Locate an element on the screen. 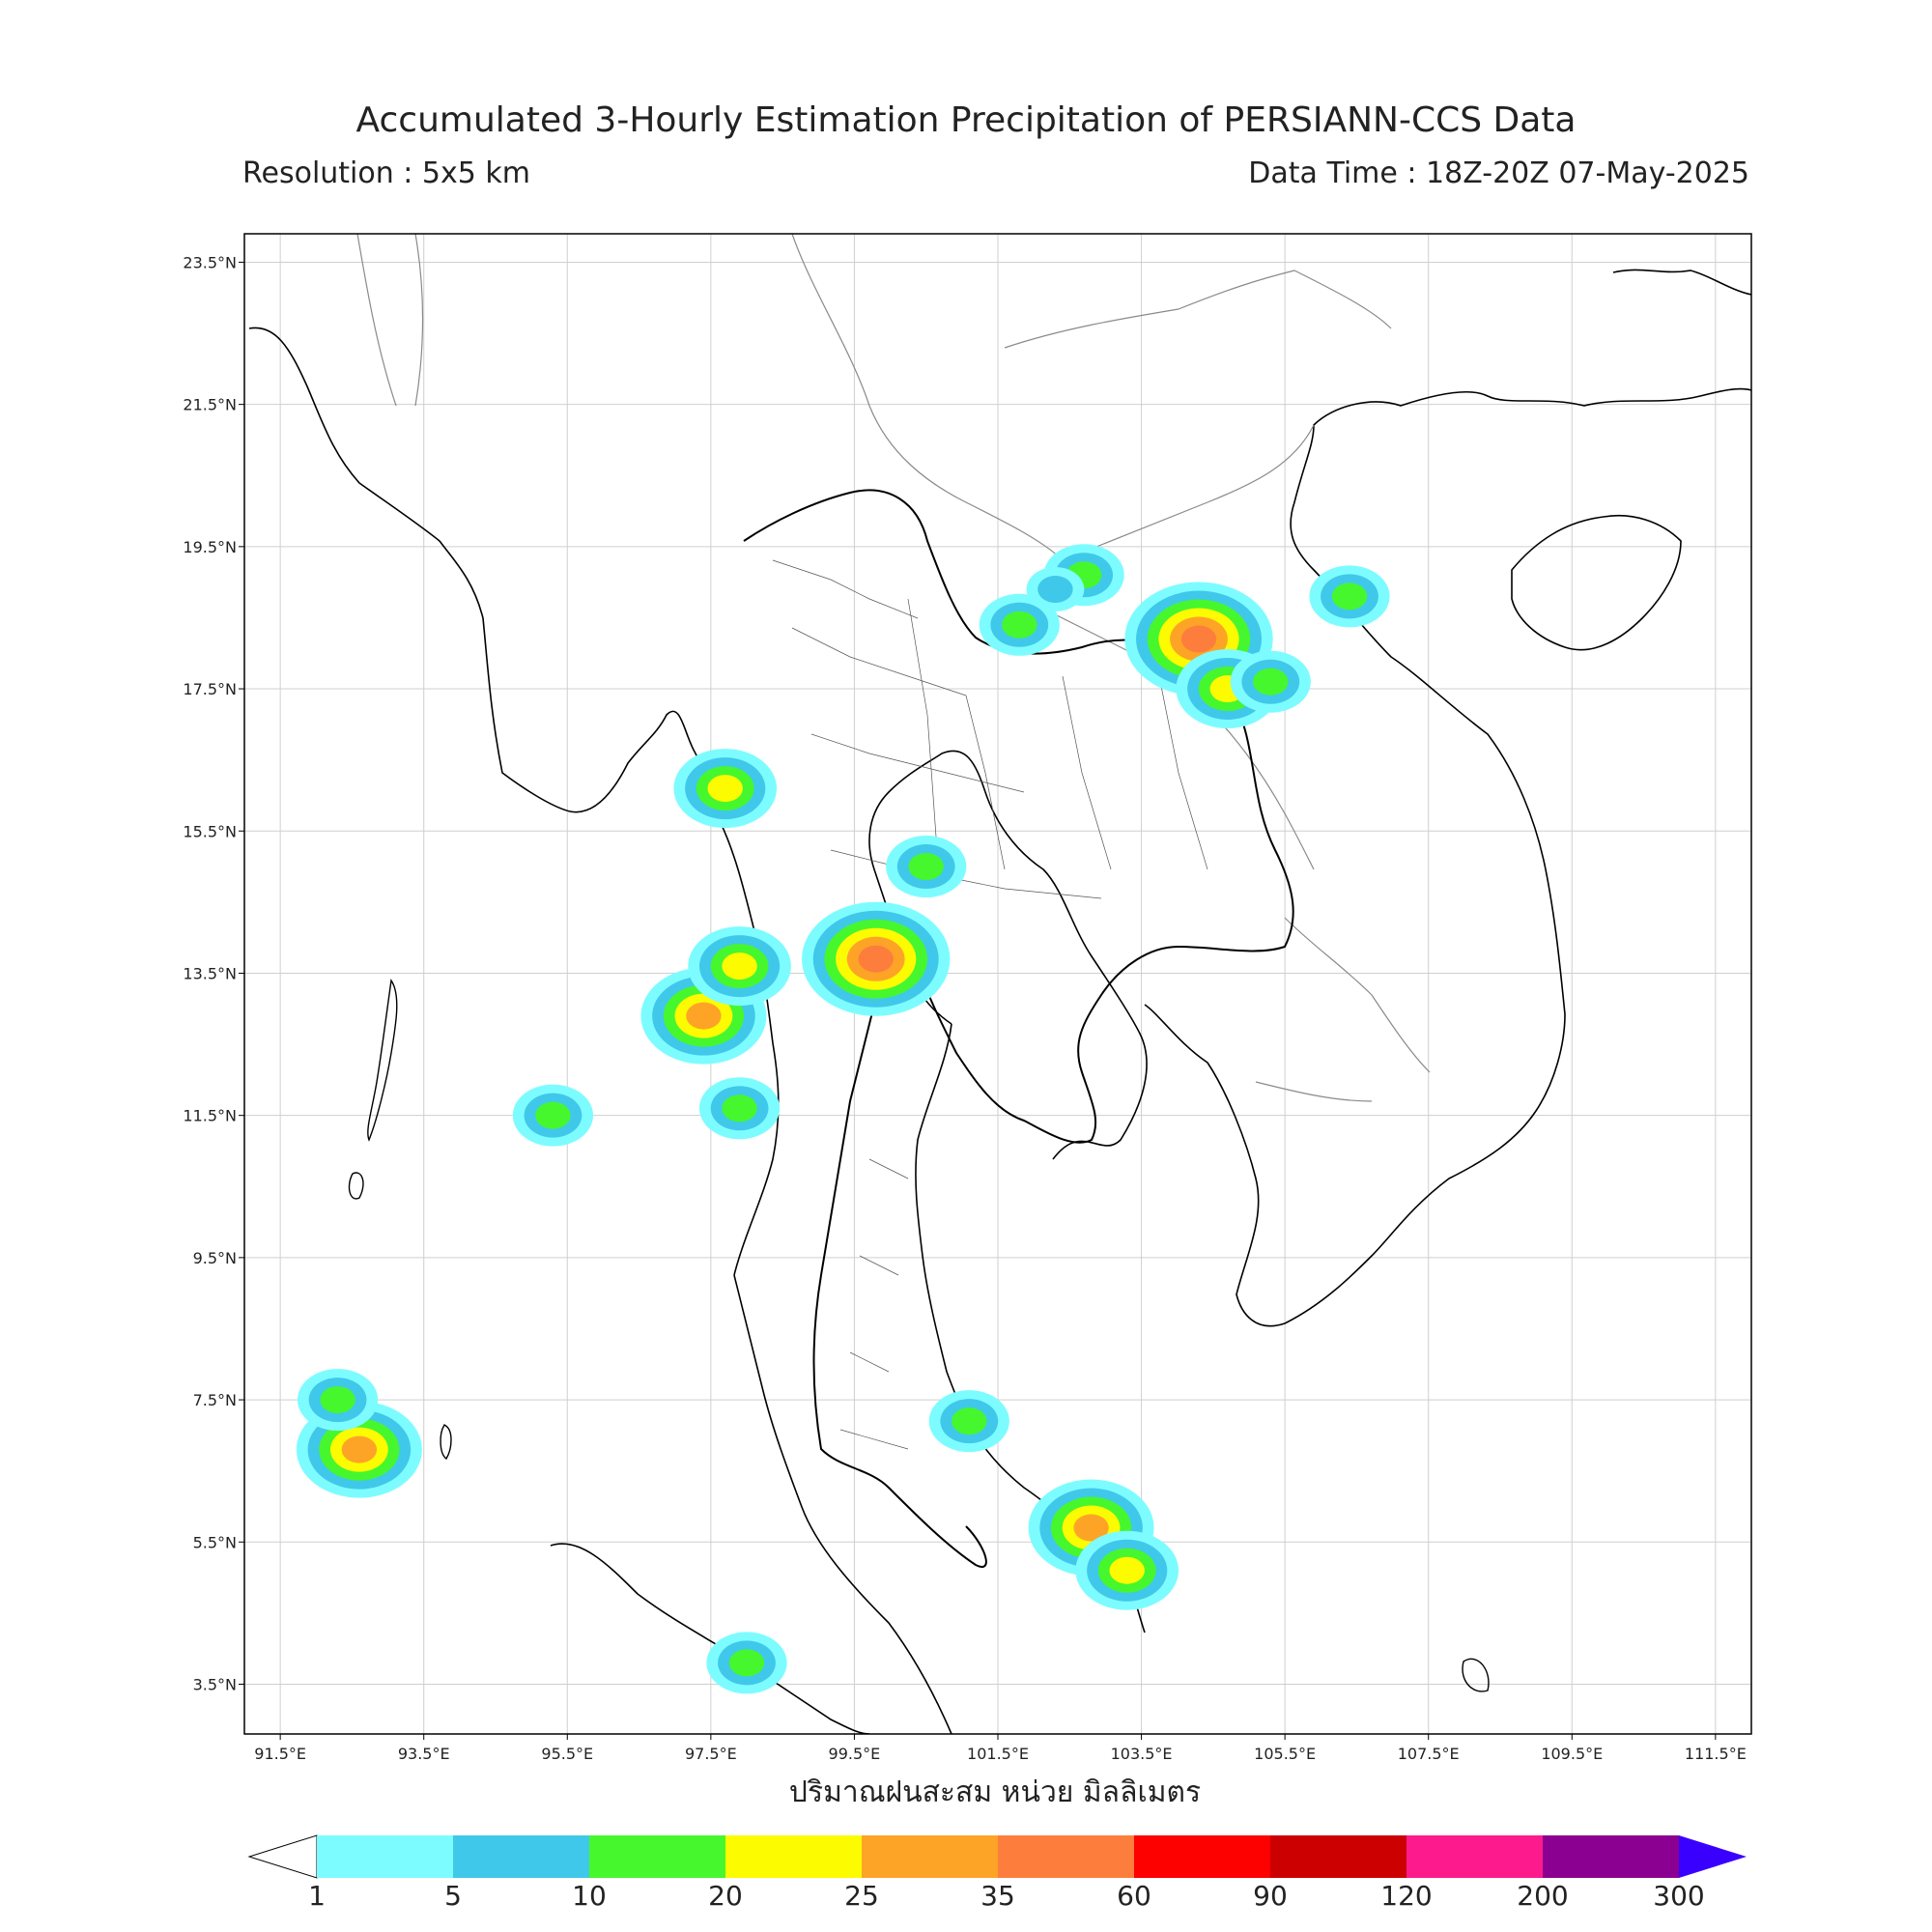 This screenshot has width=1932, height=1932. lat-tick-label: 19.5°N is located at coordinates (210, 547).